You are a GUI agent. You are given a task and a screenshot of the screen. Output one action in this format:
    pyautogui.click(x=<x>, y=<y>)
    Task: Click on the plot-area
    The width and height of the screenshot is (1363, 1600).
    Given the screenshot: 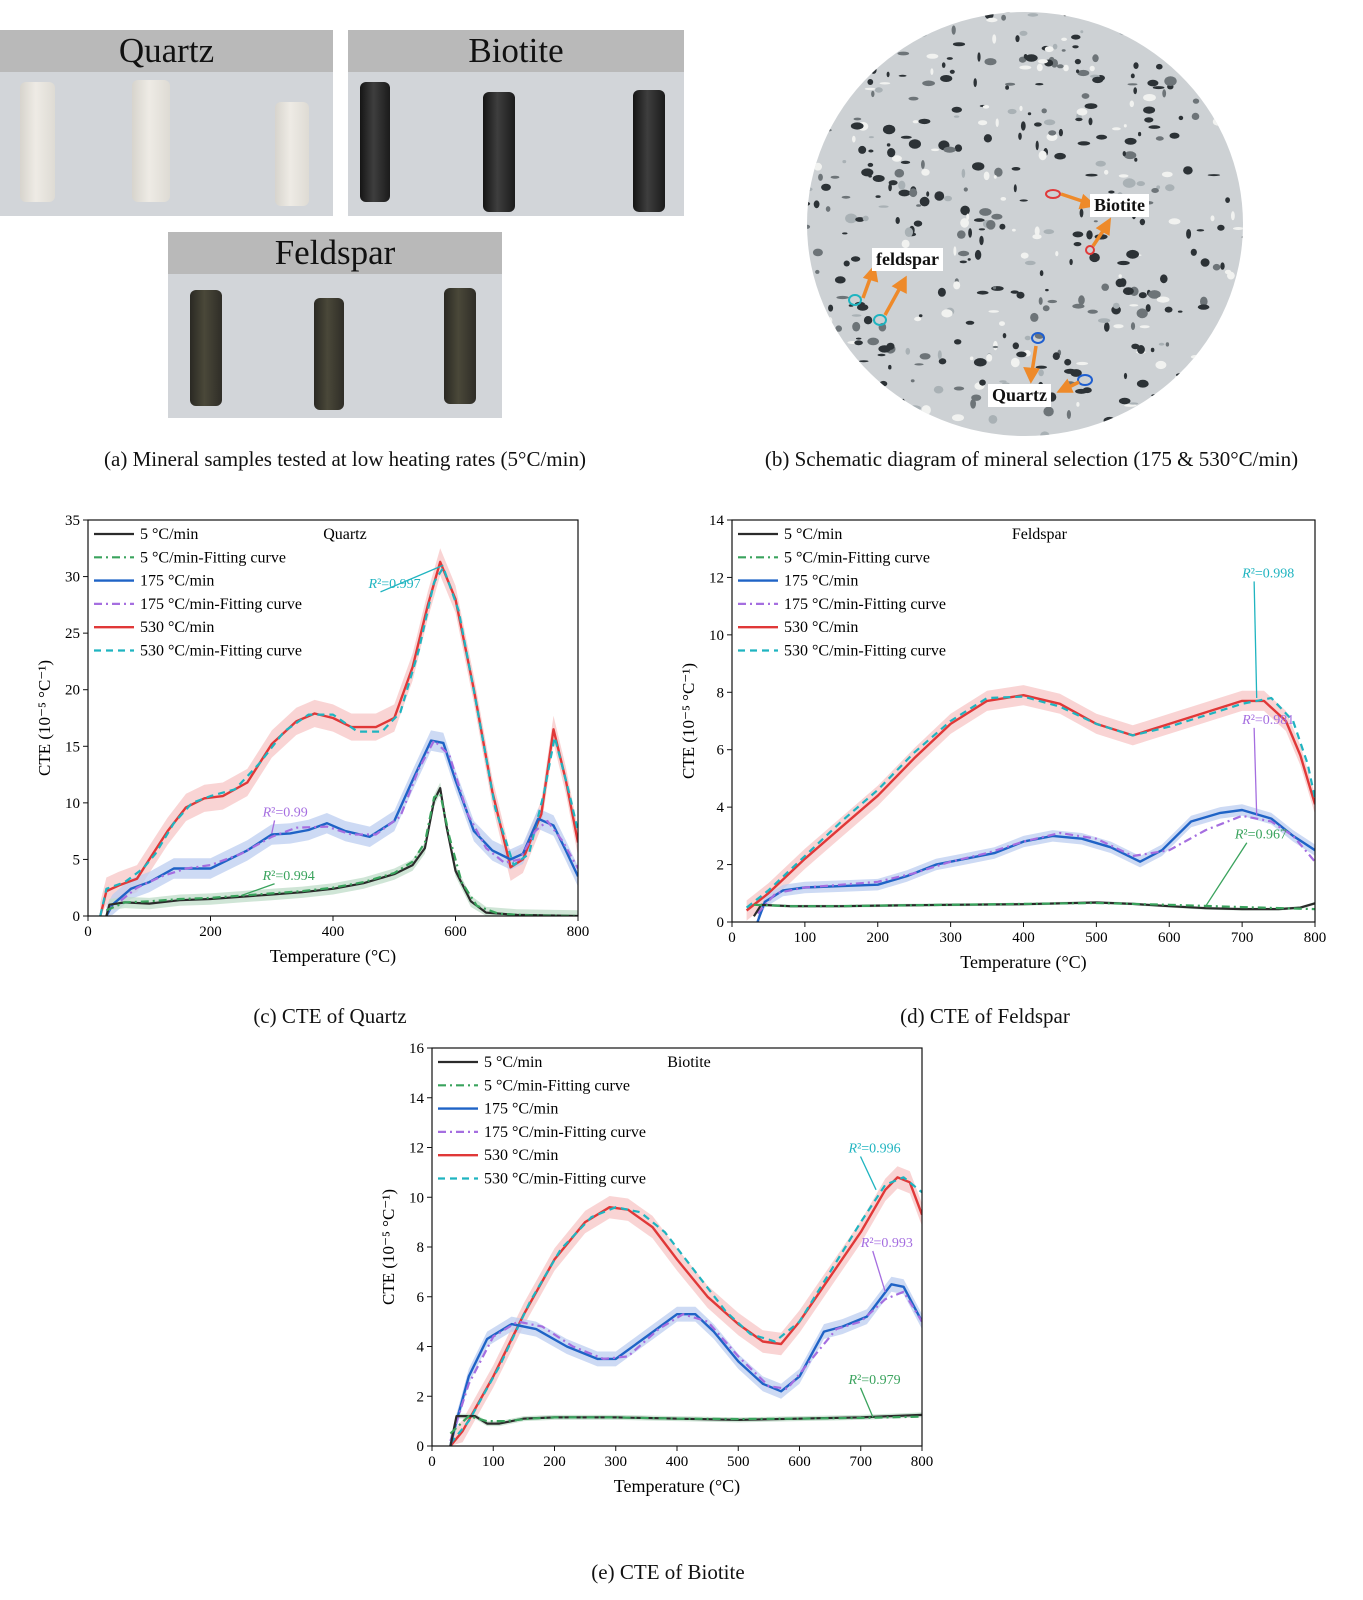 What is the action you would take?
    pyautogui.click(x=685, y=1306)
    